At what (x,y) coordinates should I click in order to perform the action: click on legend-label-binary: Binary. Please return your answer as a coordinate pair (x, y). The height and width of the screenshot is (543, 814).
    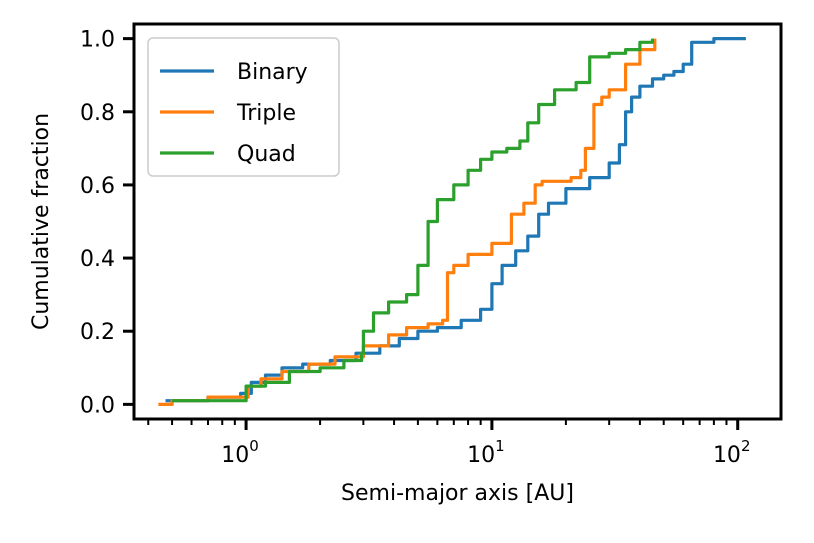
    Looking at the image, I should click on (272, 72).